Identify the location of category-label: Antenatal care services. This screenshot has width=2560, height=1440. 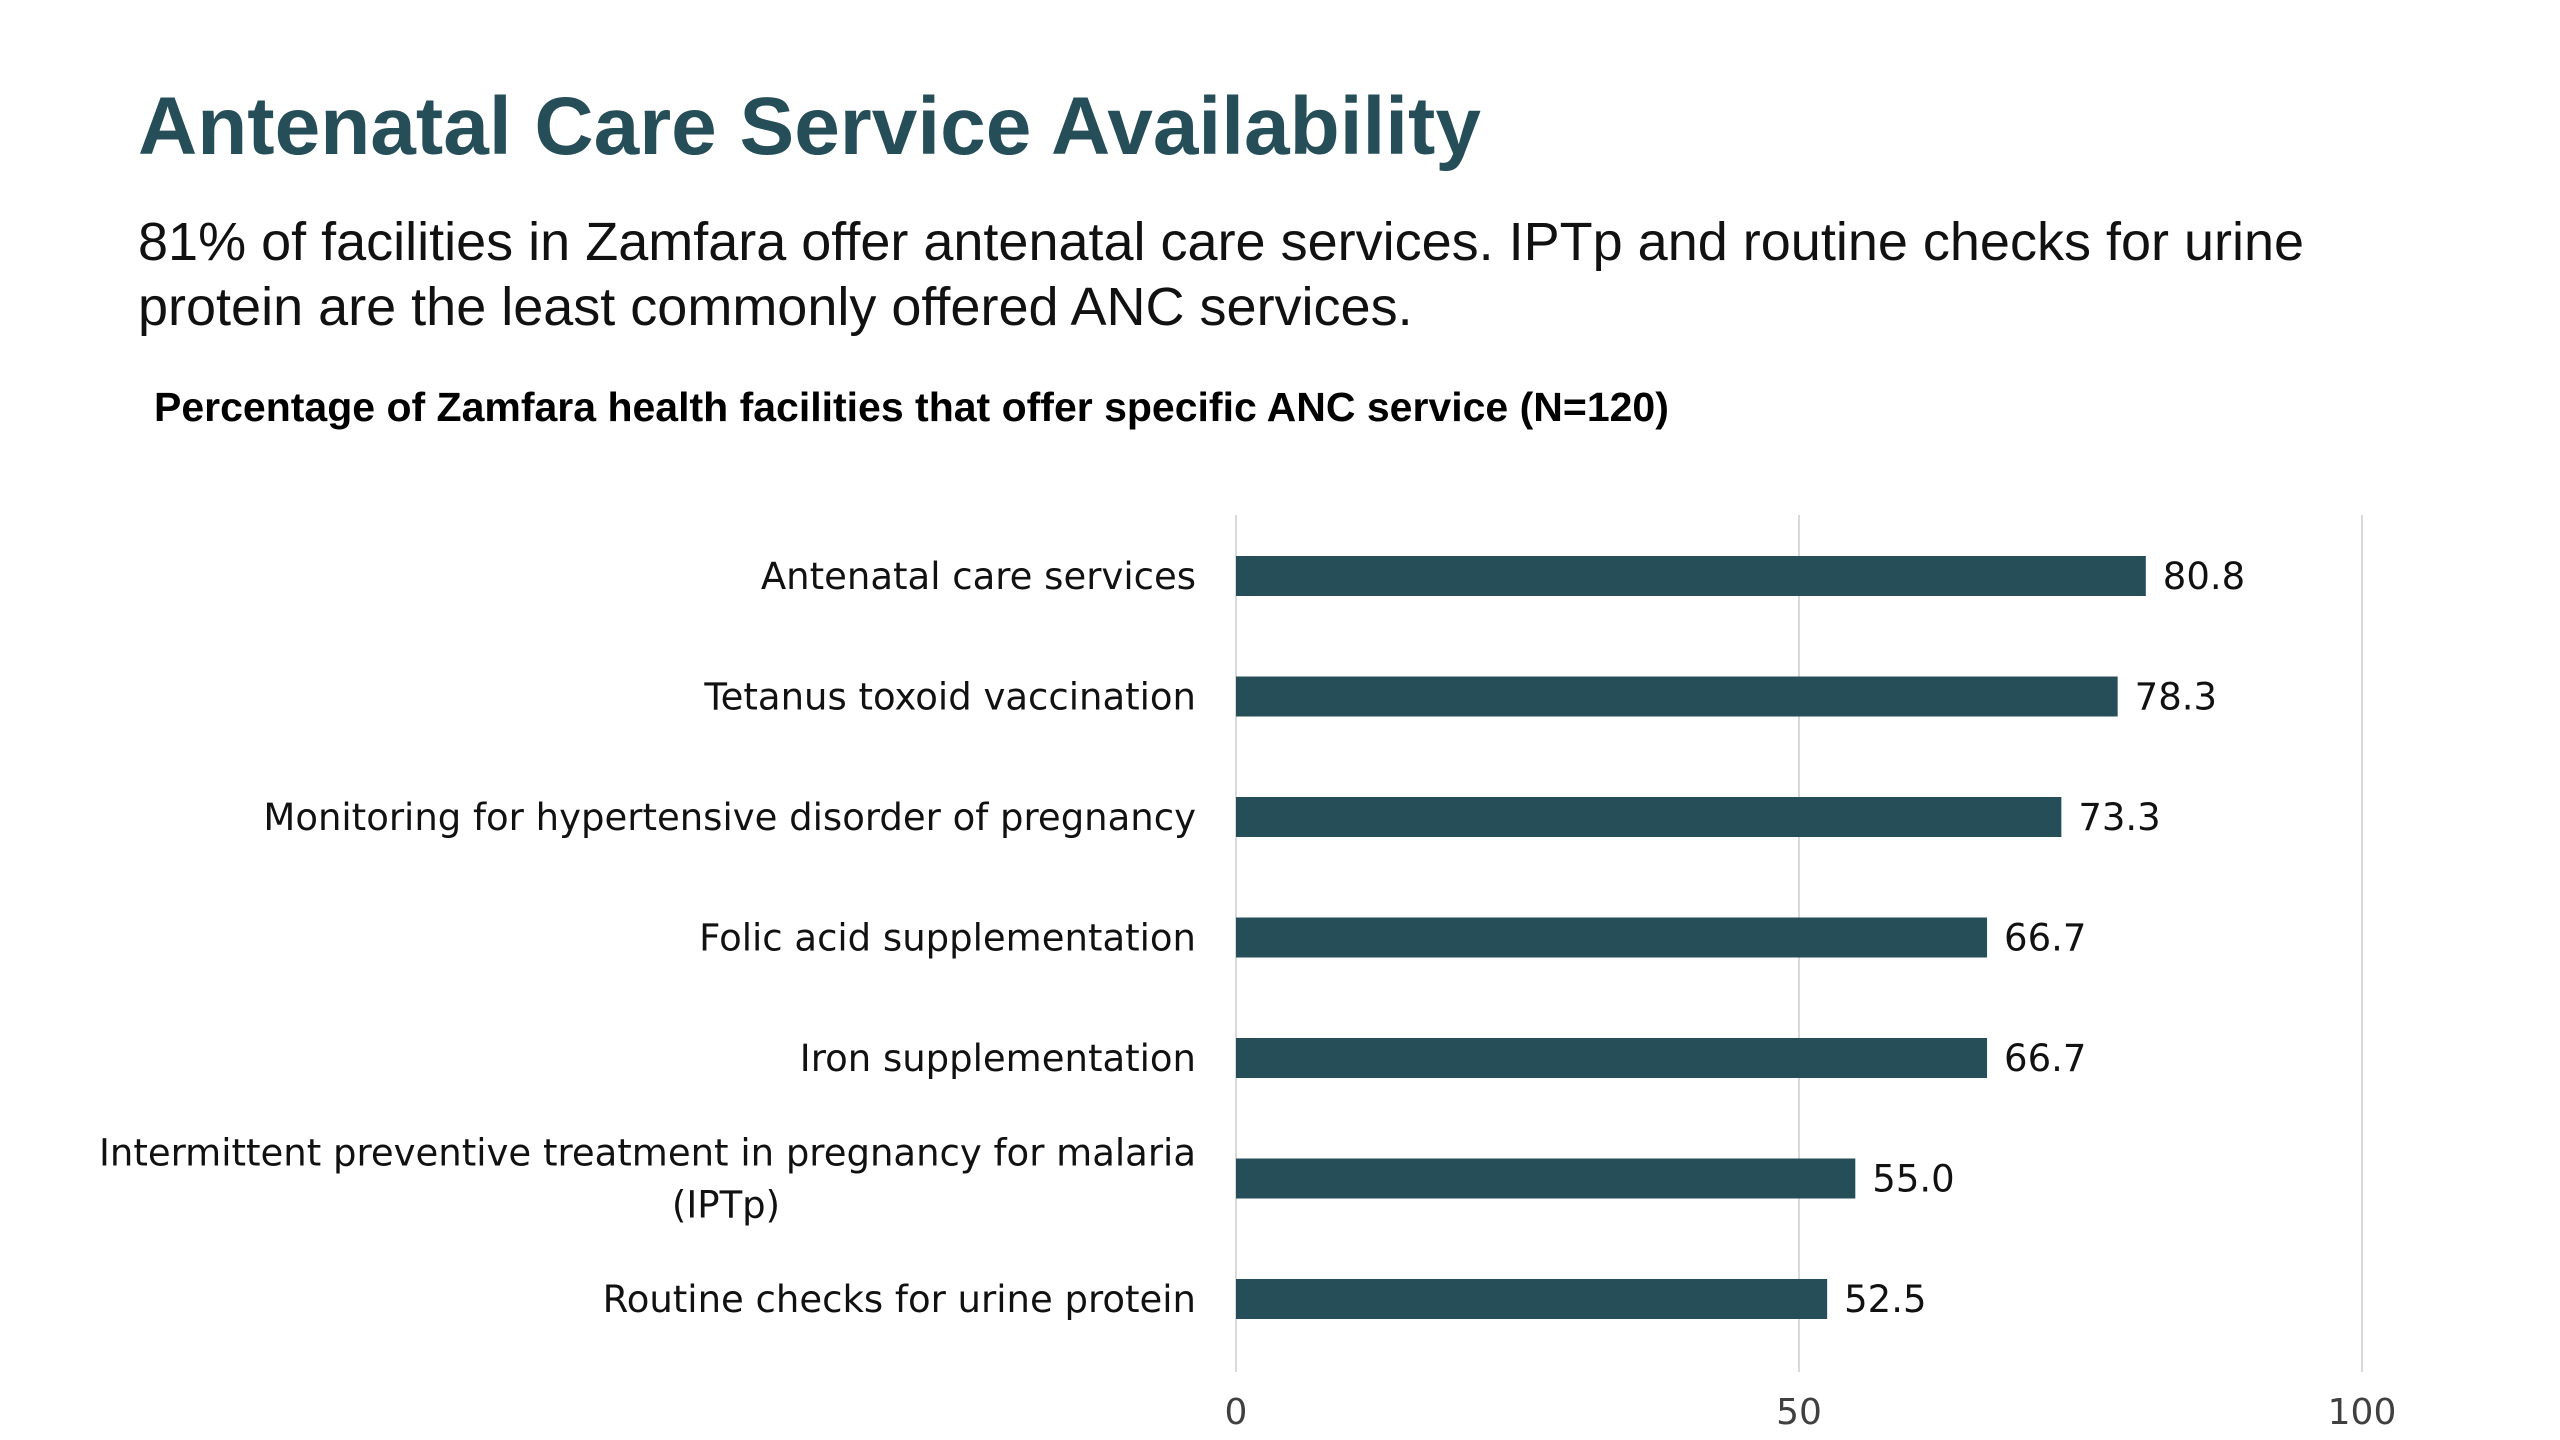
(978, 576).